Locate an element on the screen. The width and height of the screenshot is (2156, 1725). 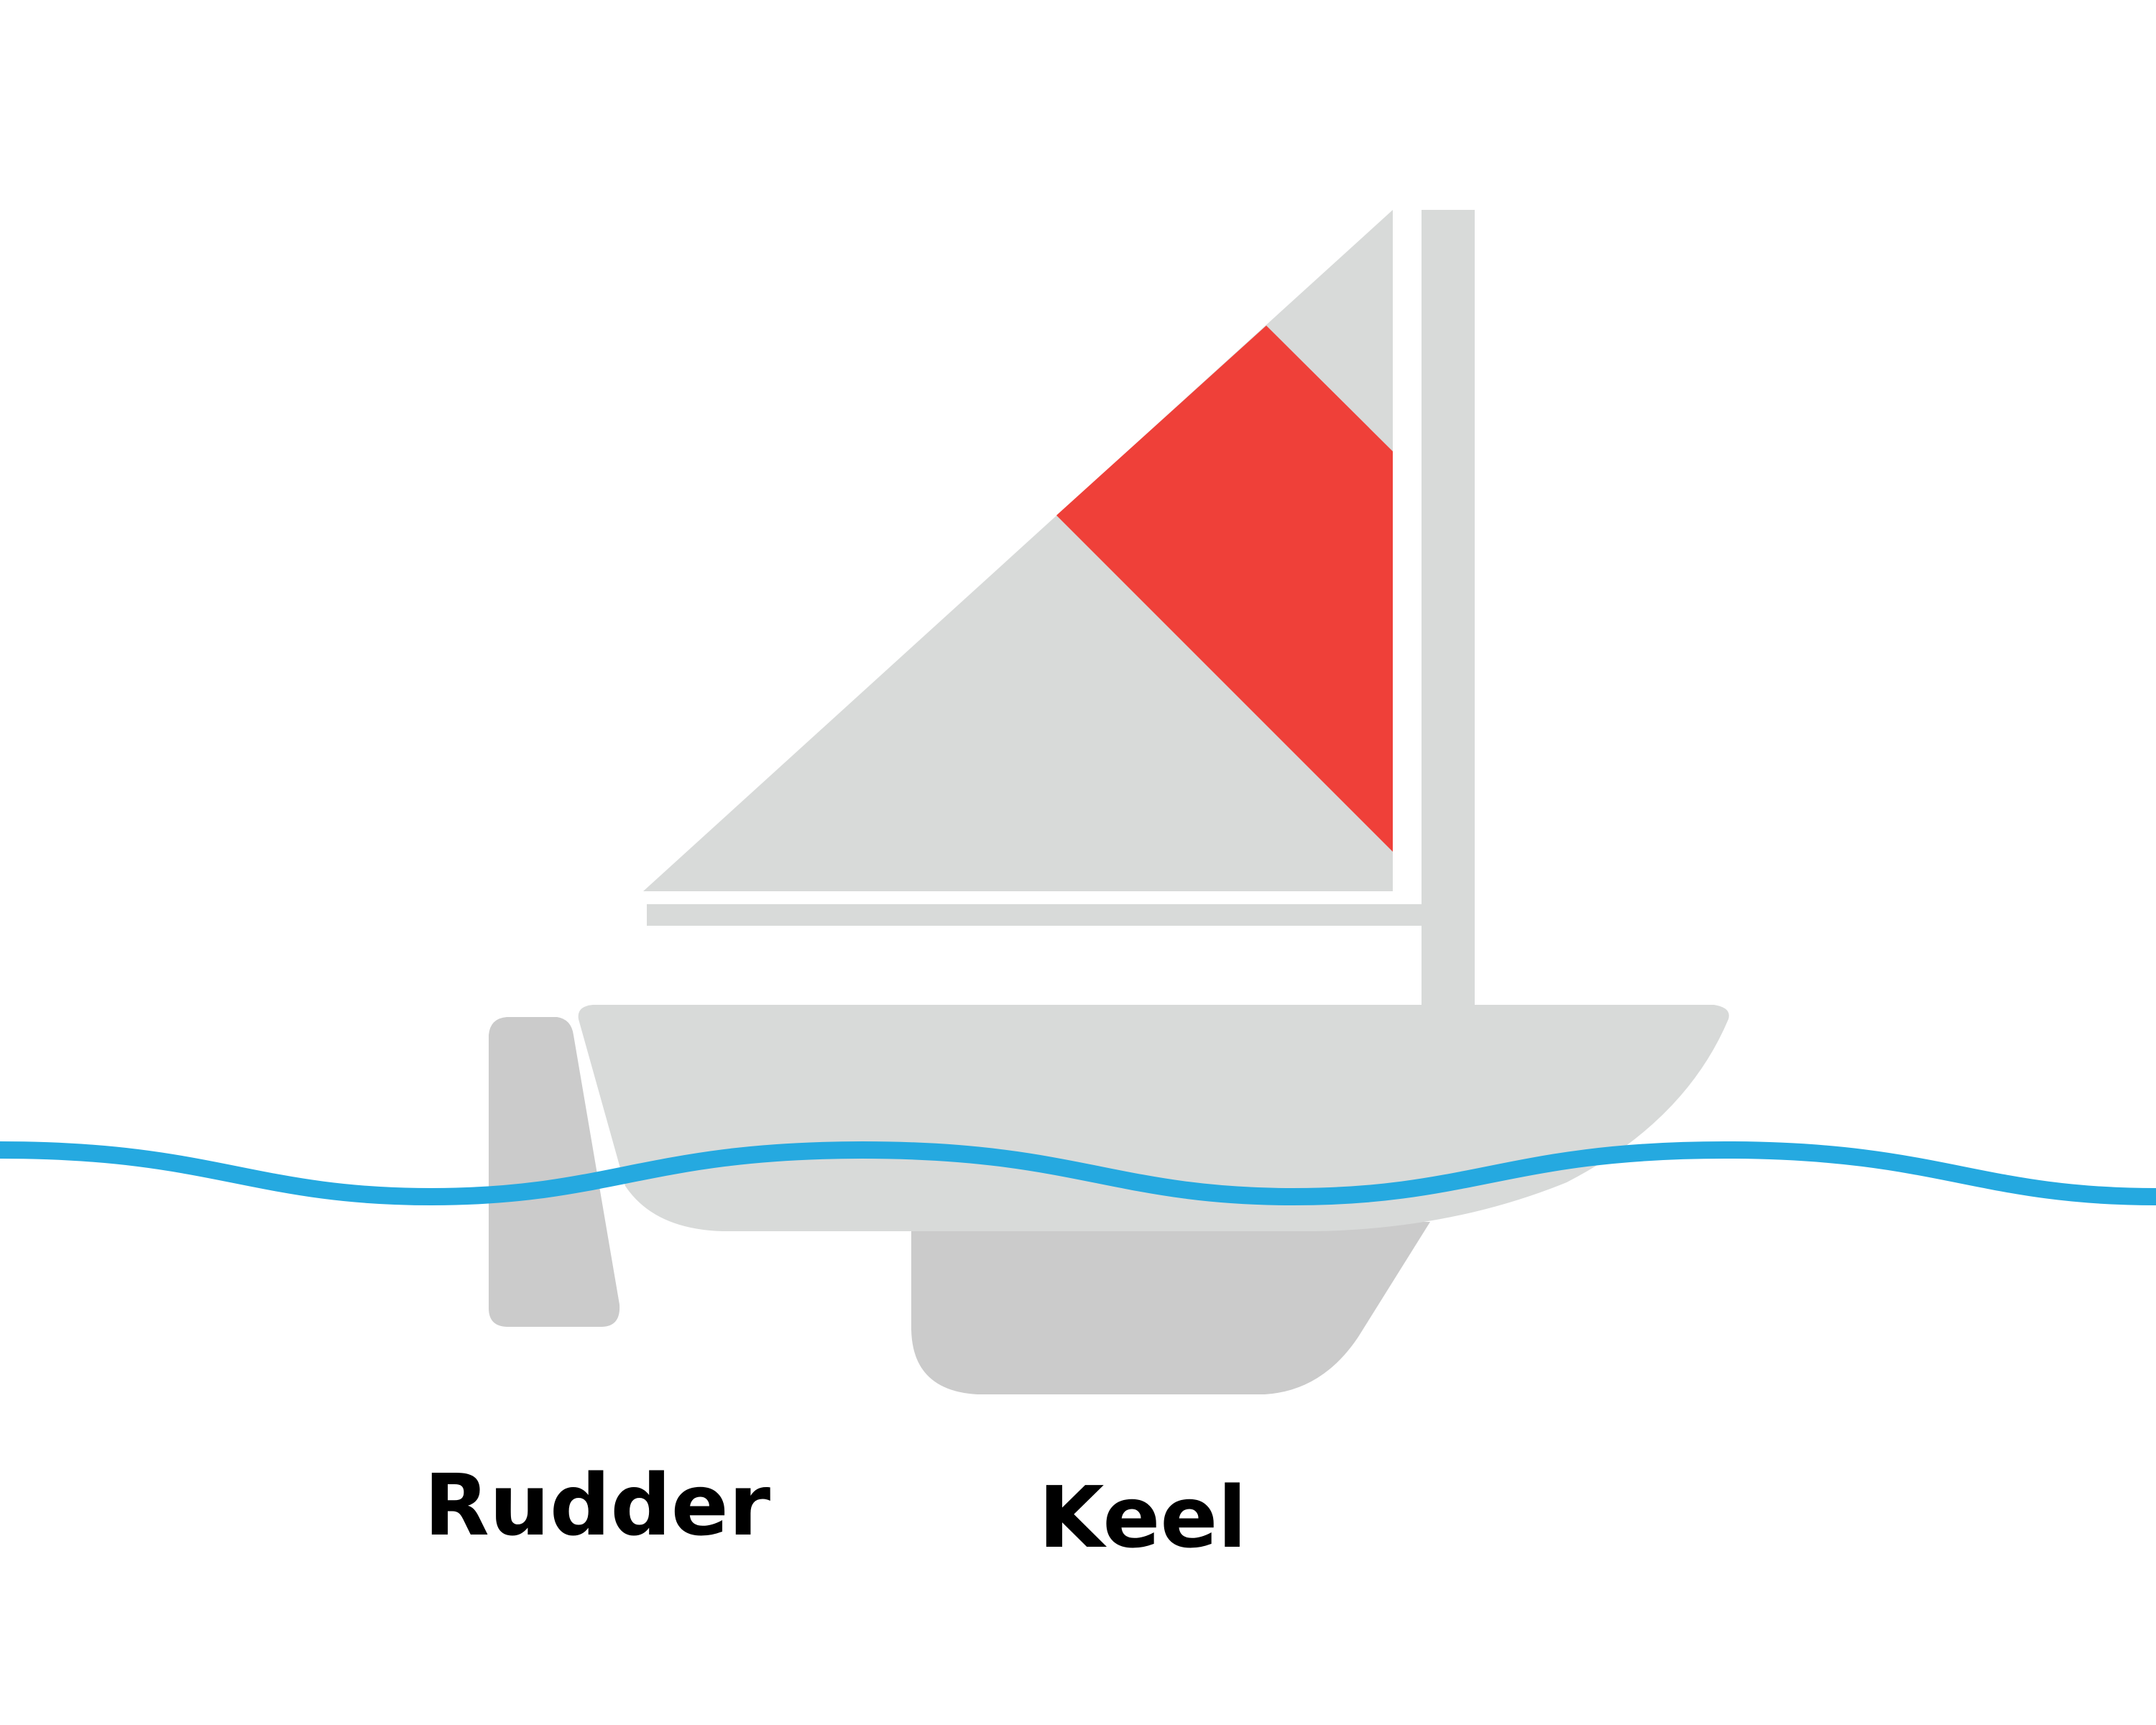
water-line is located at coordinates (1078, 1173).